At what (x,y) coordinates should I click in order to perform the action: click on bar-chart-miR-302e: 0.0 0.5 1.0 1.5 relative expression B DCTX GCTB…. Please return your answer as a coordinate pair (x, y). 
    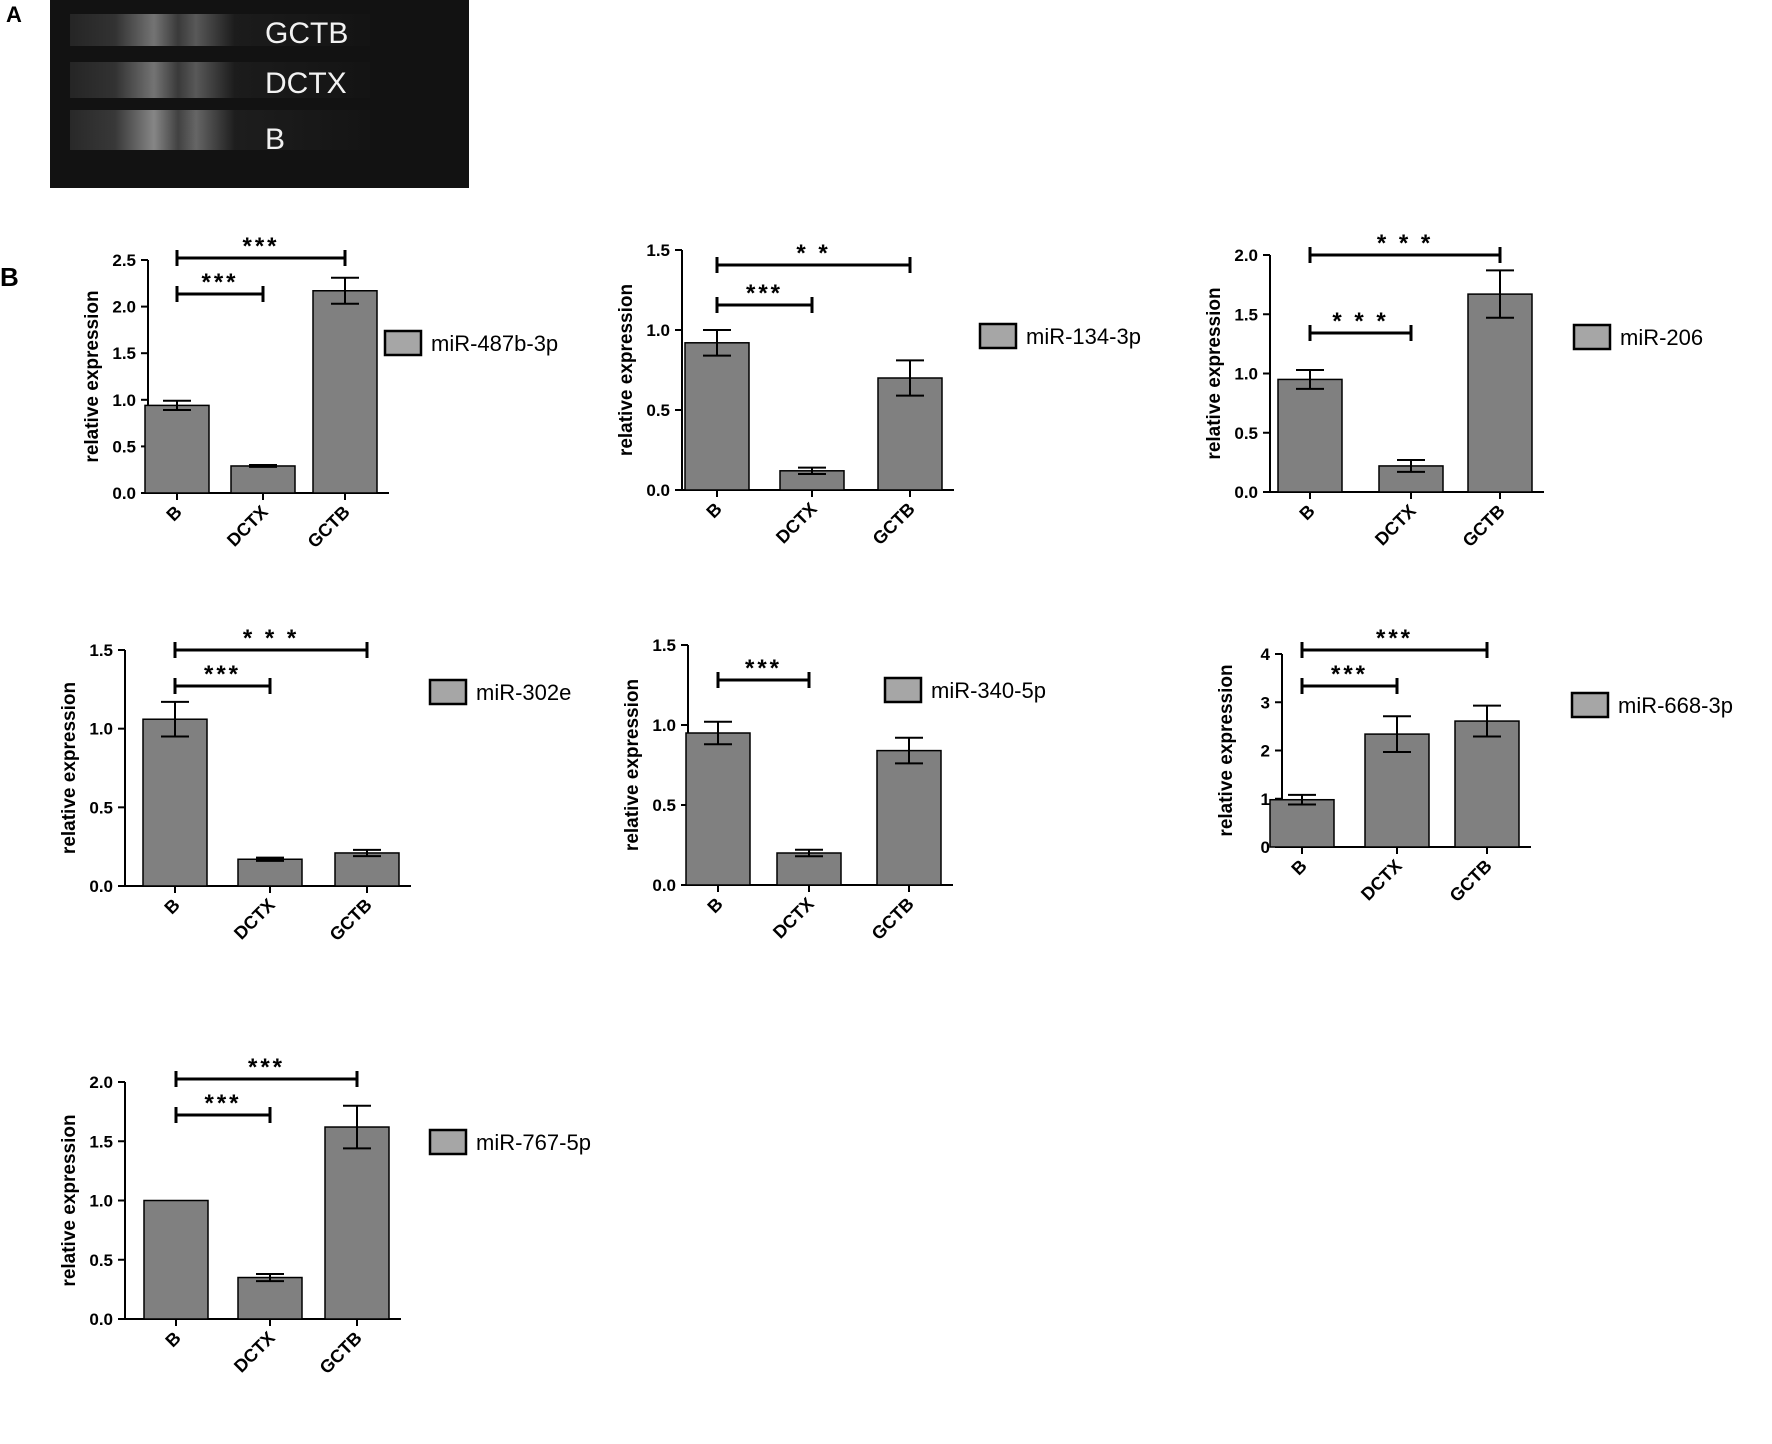
    Looking at the image, I should click on (315, 785).